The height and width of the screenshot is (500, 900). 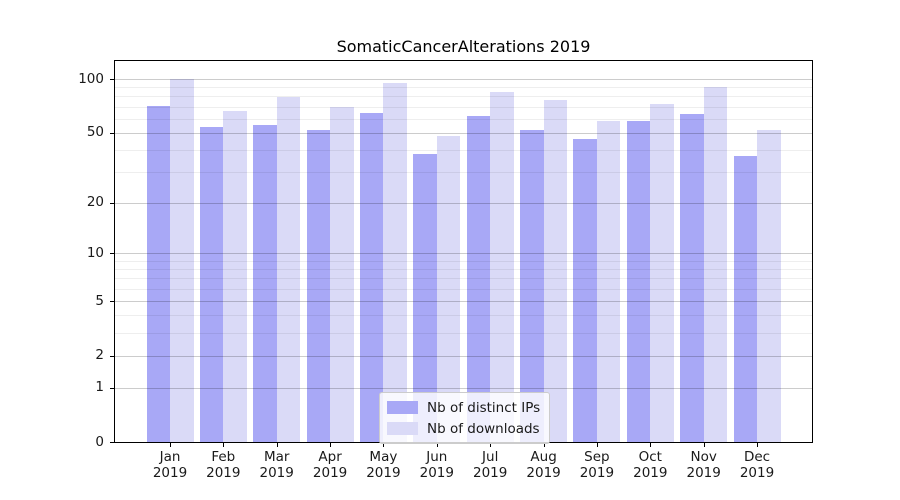 I want to click on bar-oct-ips, so click(x=638, y=281).